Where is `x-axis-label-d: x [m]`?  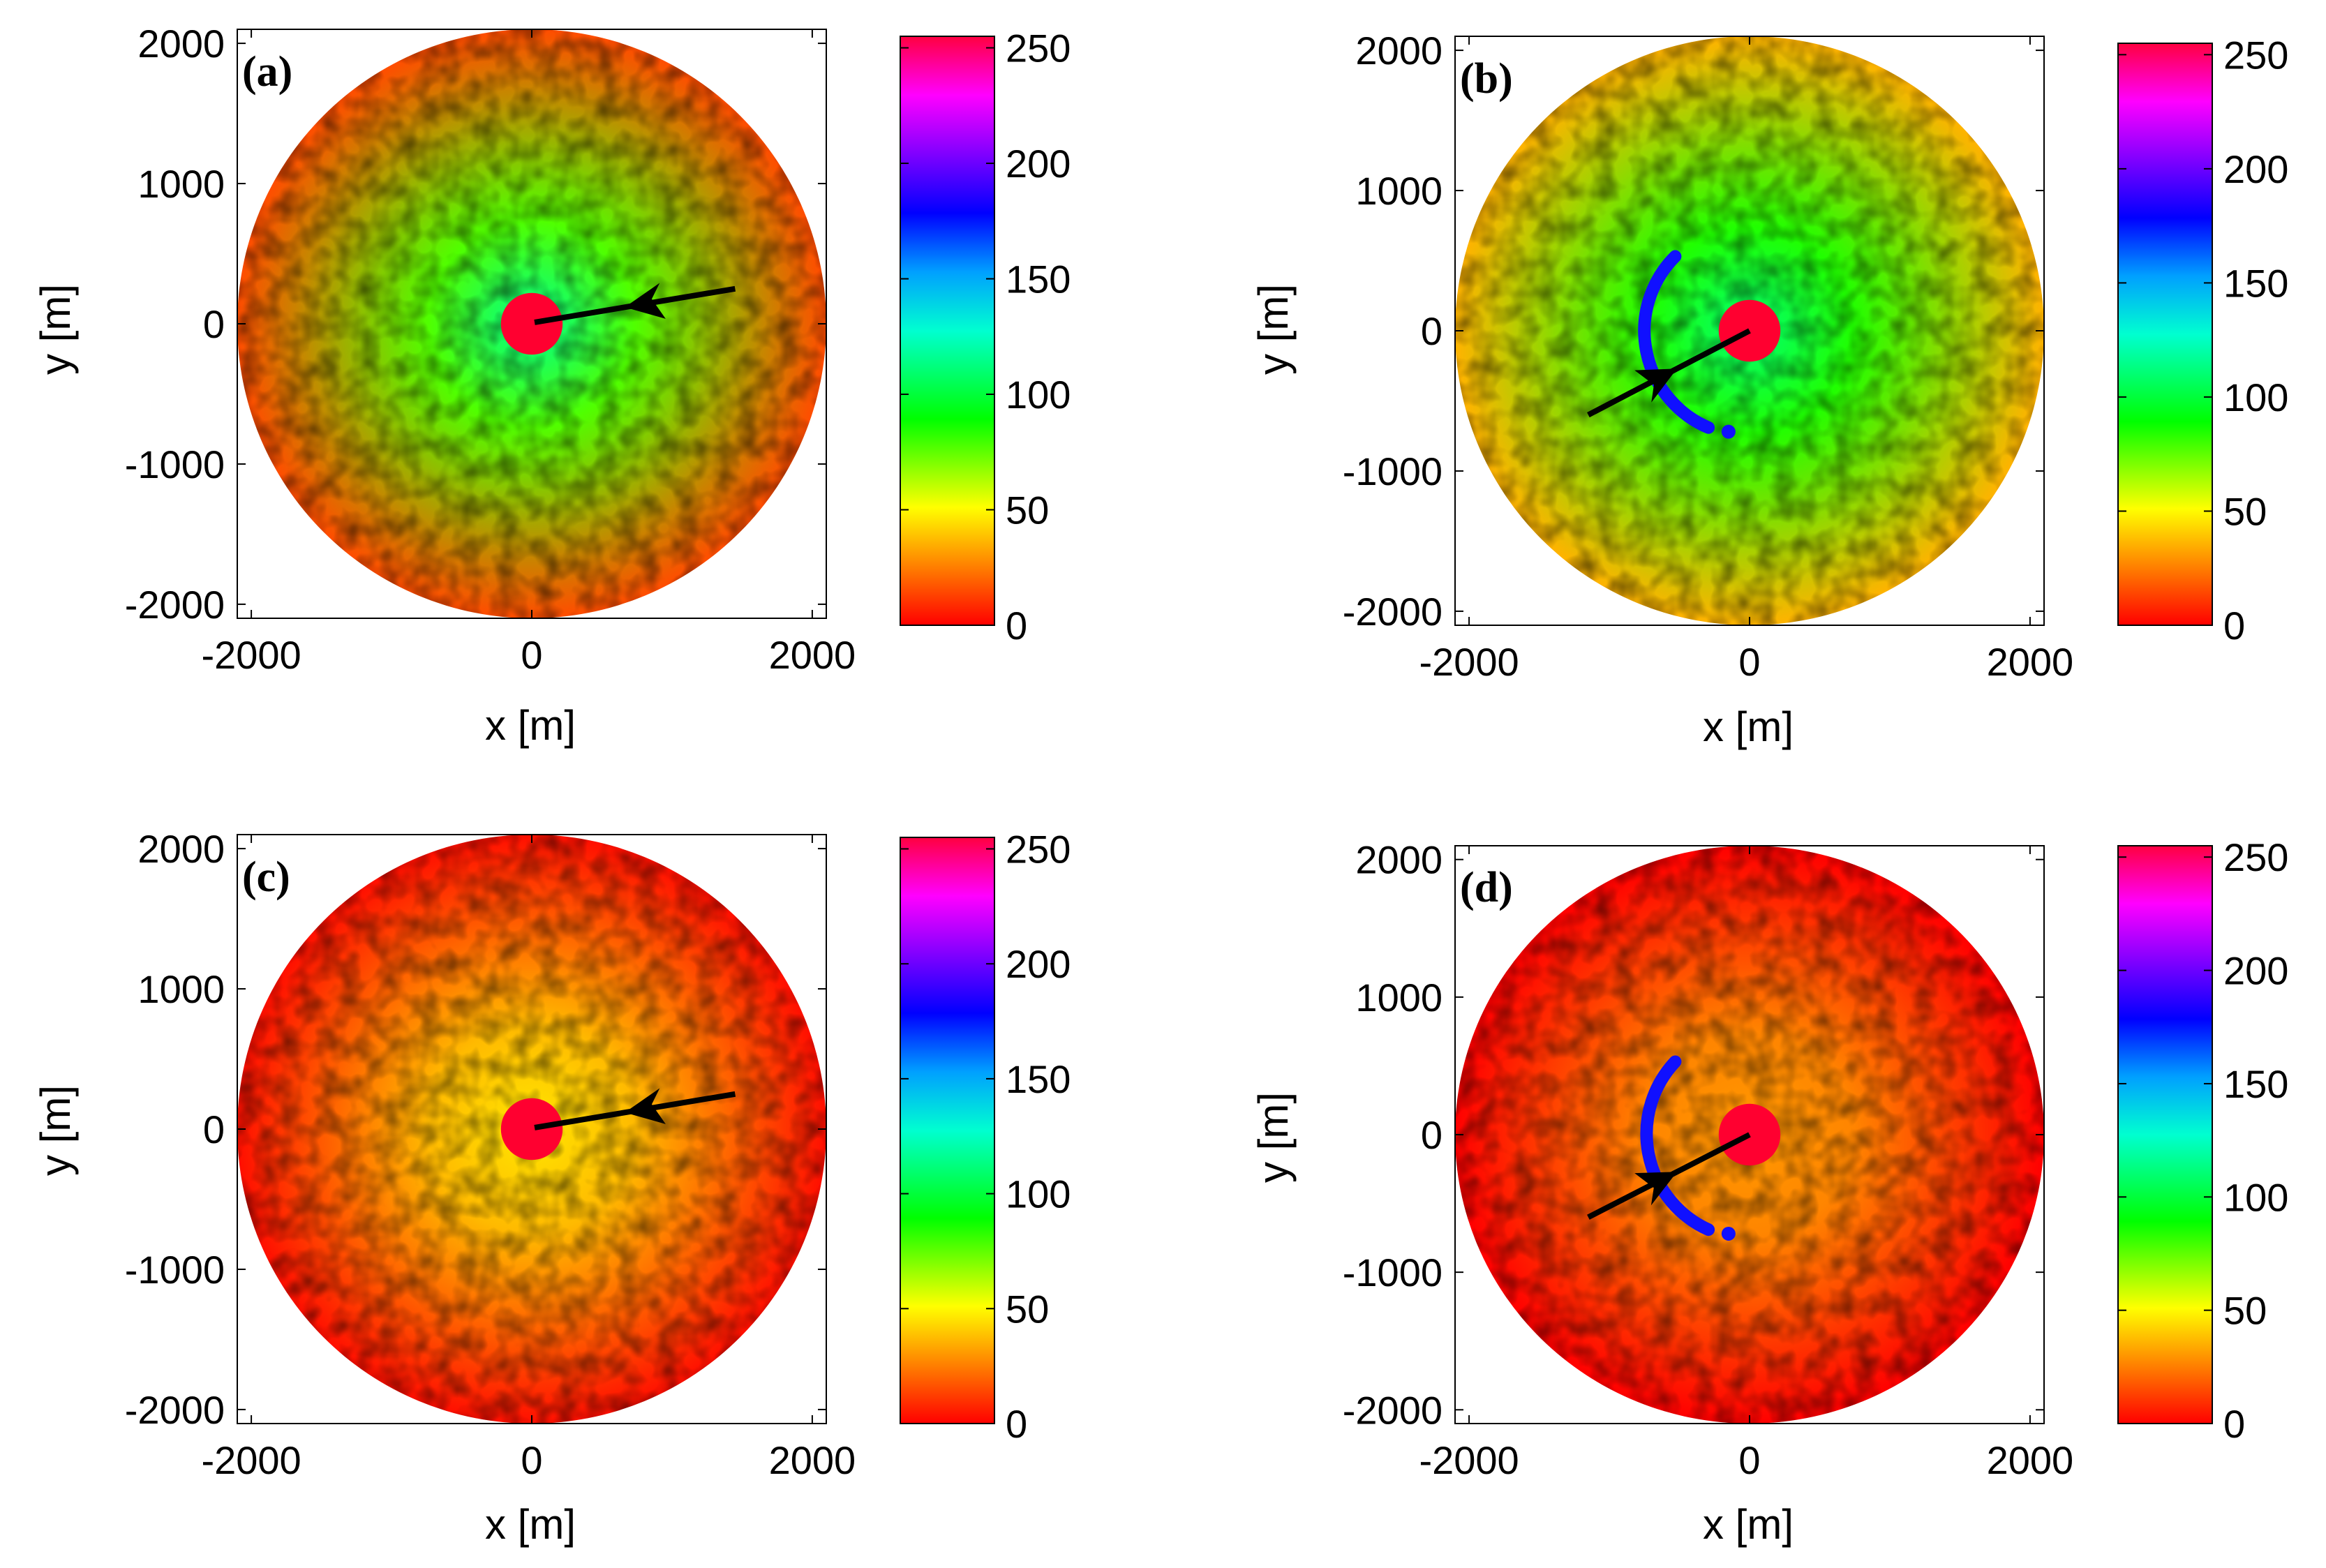
x-axis-label-d: x [m] is located at coordinates (1748, 1524).